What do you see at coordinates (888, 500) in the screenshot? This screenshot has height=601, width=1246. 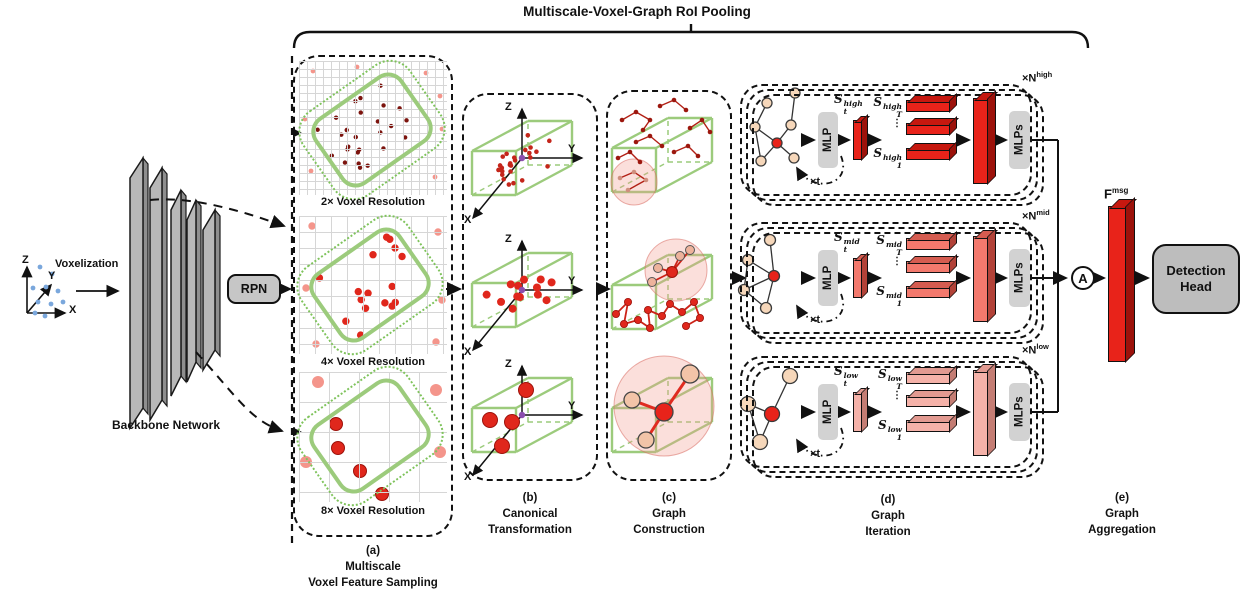 I see `panel-d-caption-letter: (d)` at bounding box center [888, 500].